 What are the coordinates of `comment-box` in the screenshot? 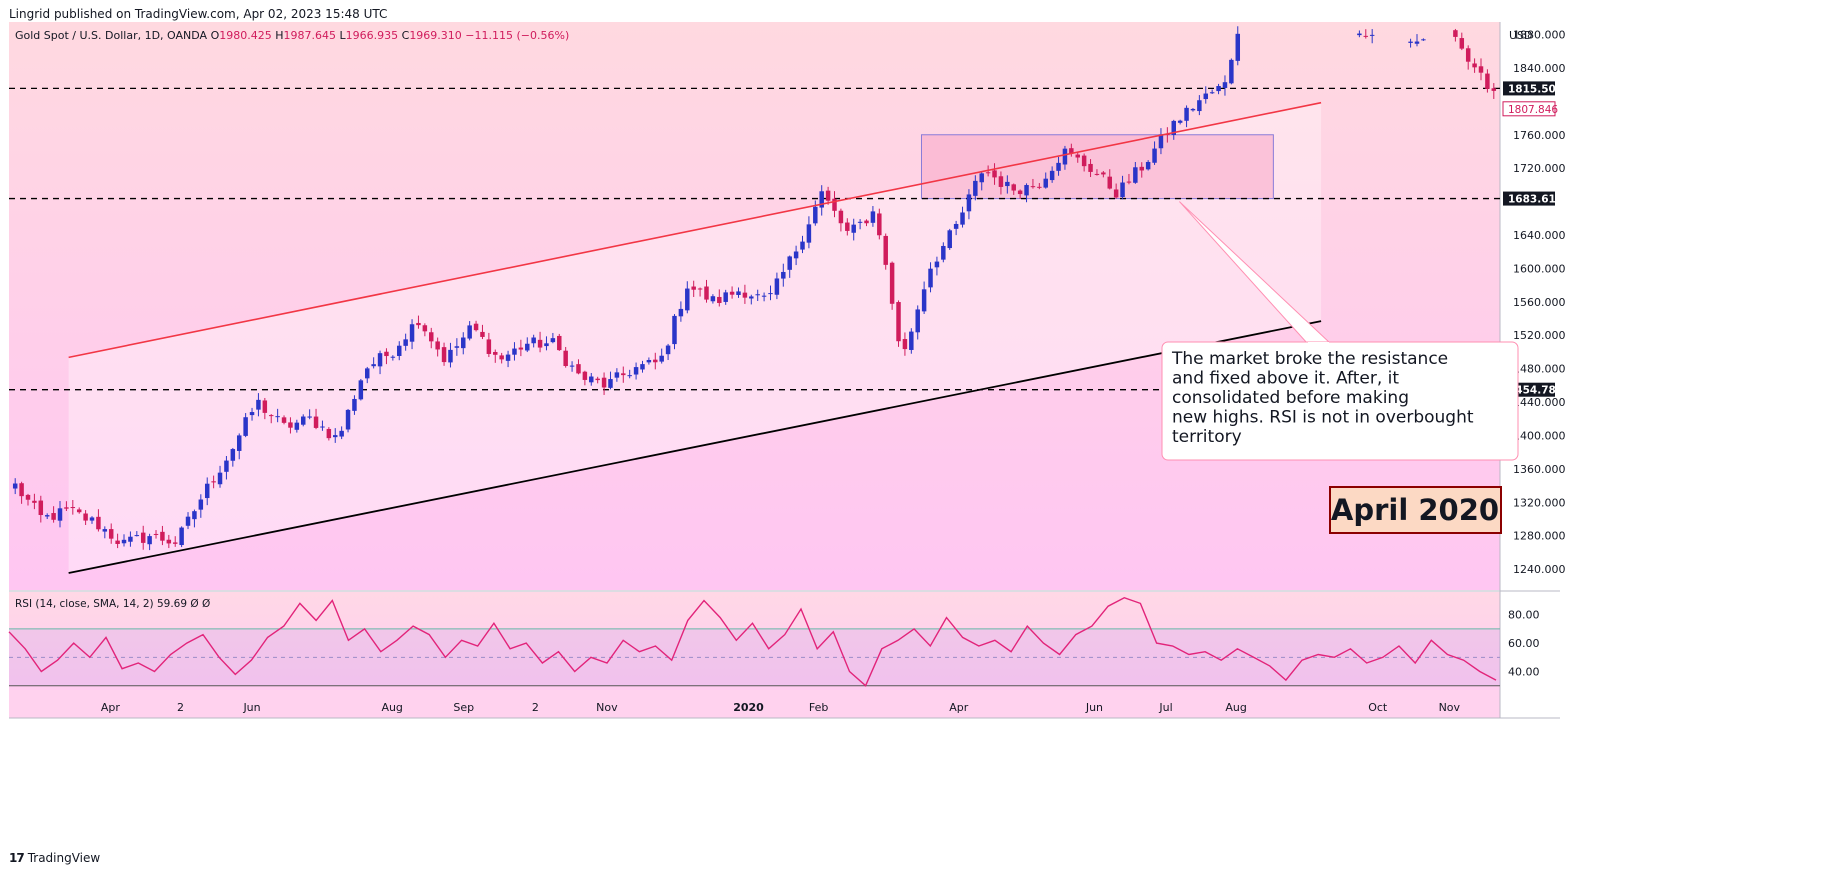 It's located at (1340, 401).